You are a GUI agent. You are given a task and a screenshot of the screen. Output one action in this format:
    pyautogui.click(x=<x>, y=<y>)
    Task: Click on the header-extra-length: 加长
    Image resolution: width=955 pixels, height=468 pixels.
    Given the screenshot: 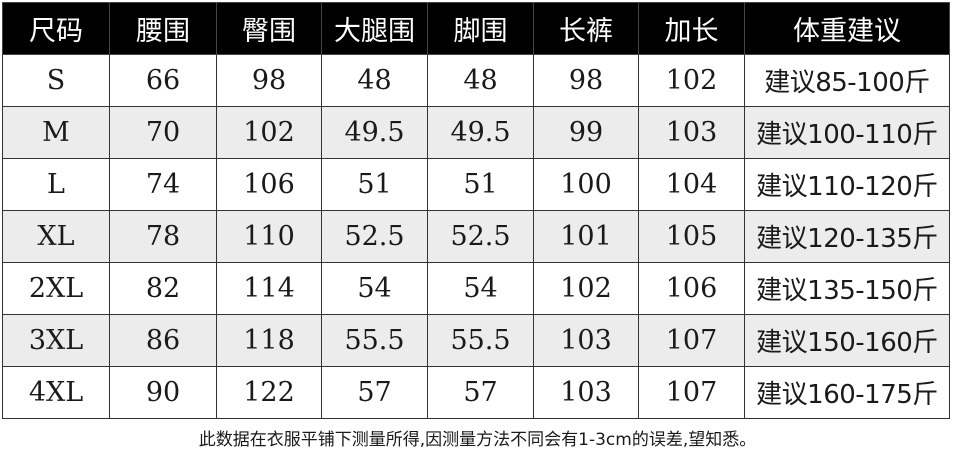 What is the action you would take?
    pyautogui.click(x=691, y=28)
    